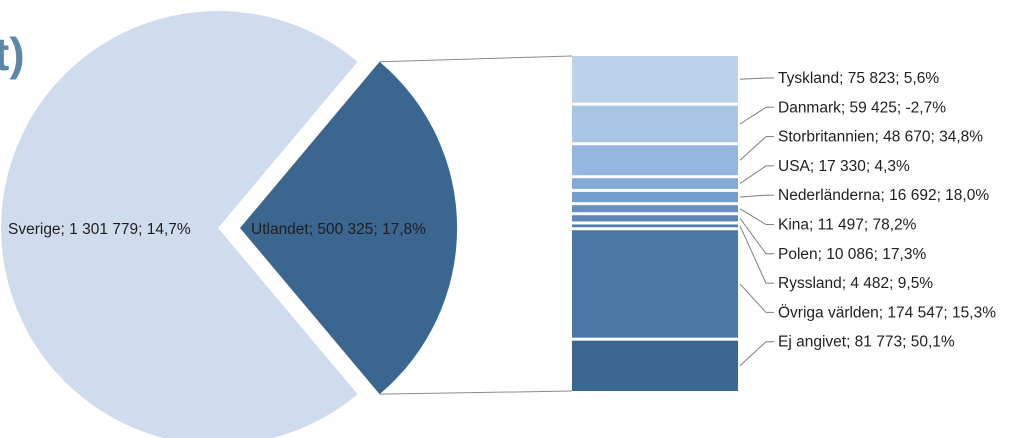 This screenshot has height=438, width=1034. I want to click on pie-label-utlandet: Utlandet; 500 325; 17,8%, so click(338, 229).